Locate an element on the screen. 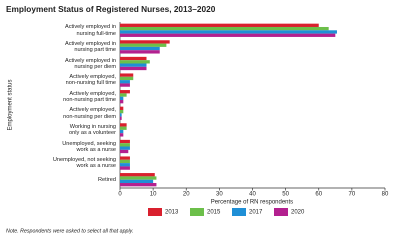  x-tick-label: 70 is located at coordinates (352, 195).